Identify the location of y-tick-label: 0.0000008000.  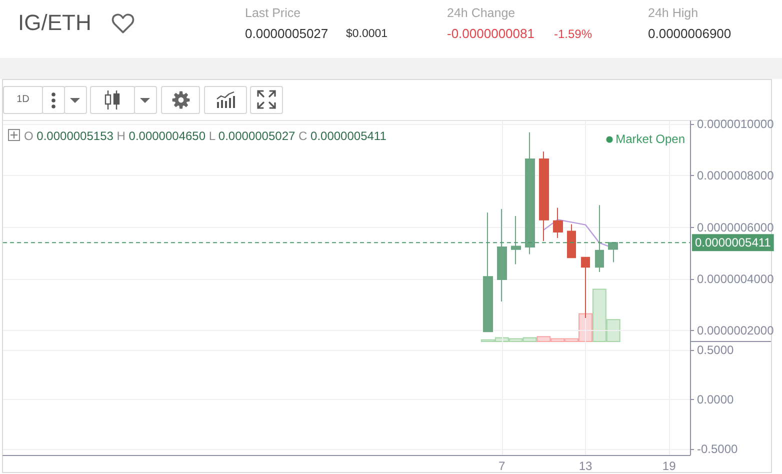
(735, 175).